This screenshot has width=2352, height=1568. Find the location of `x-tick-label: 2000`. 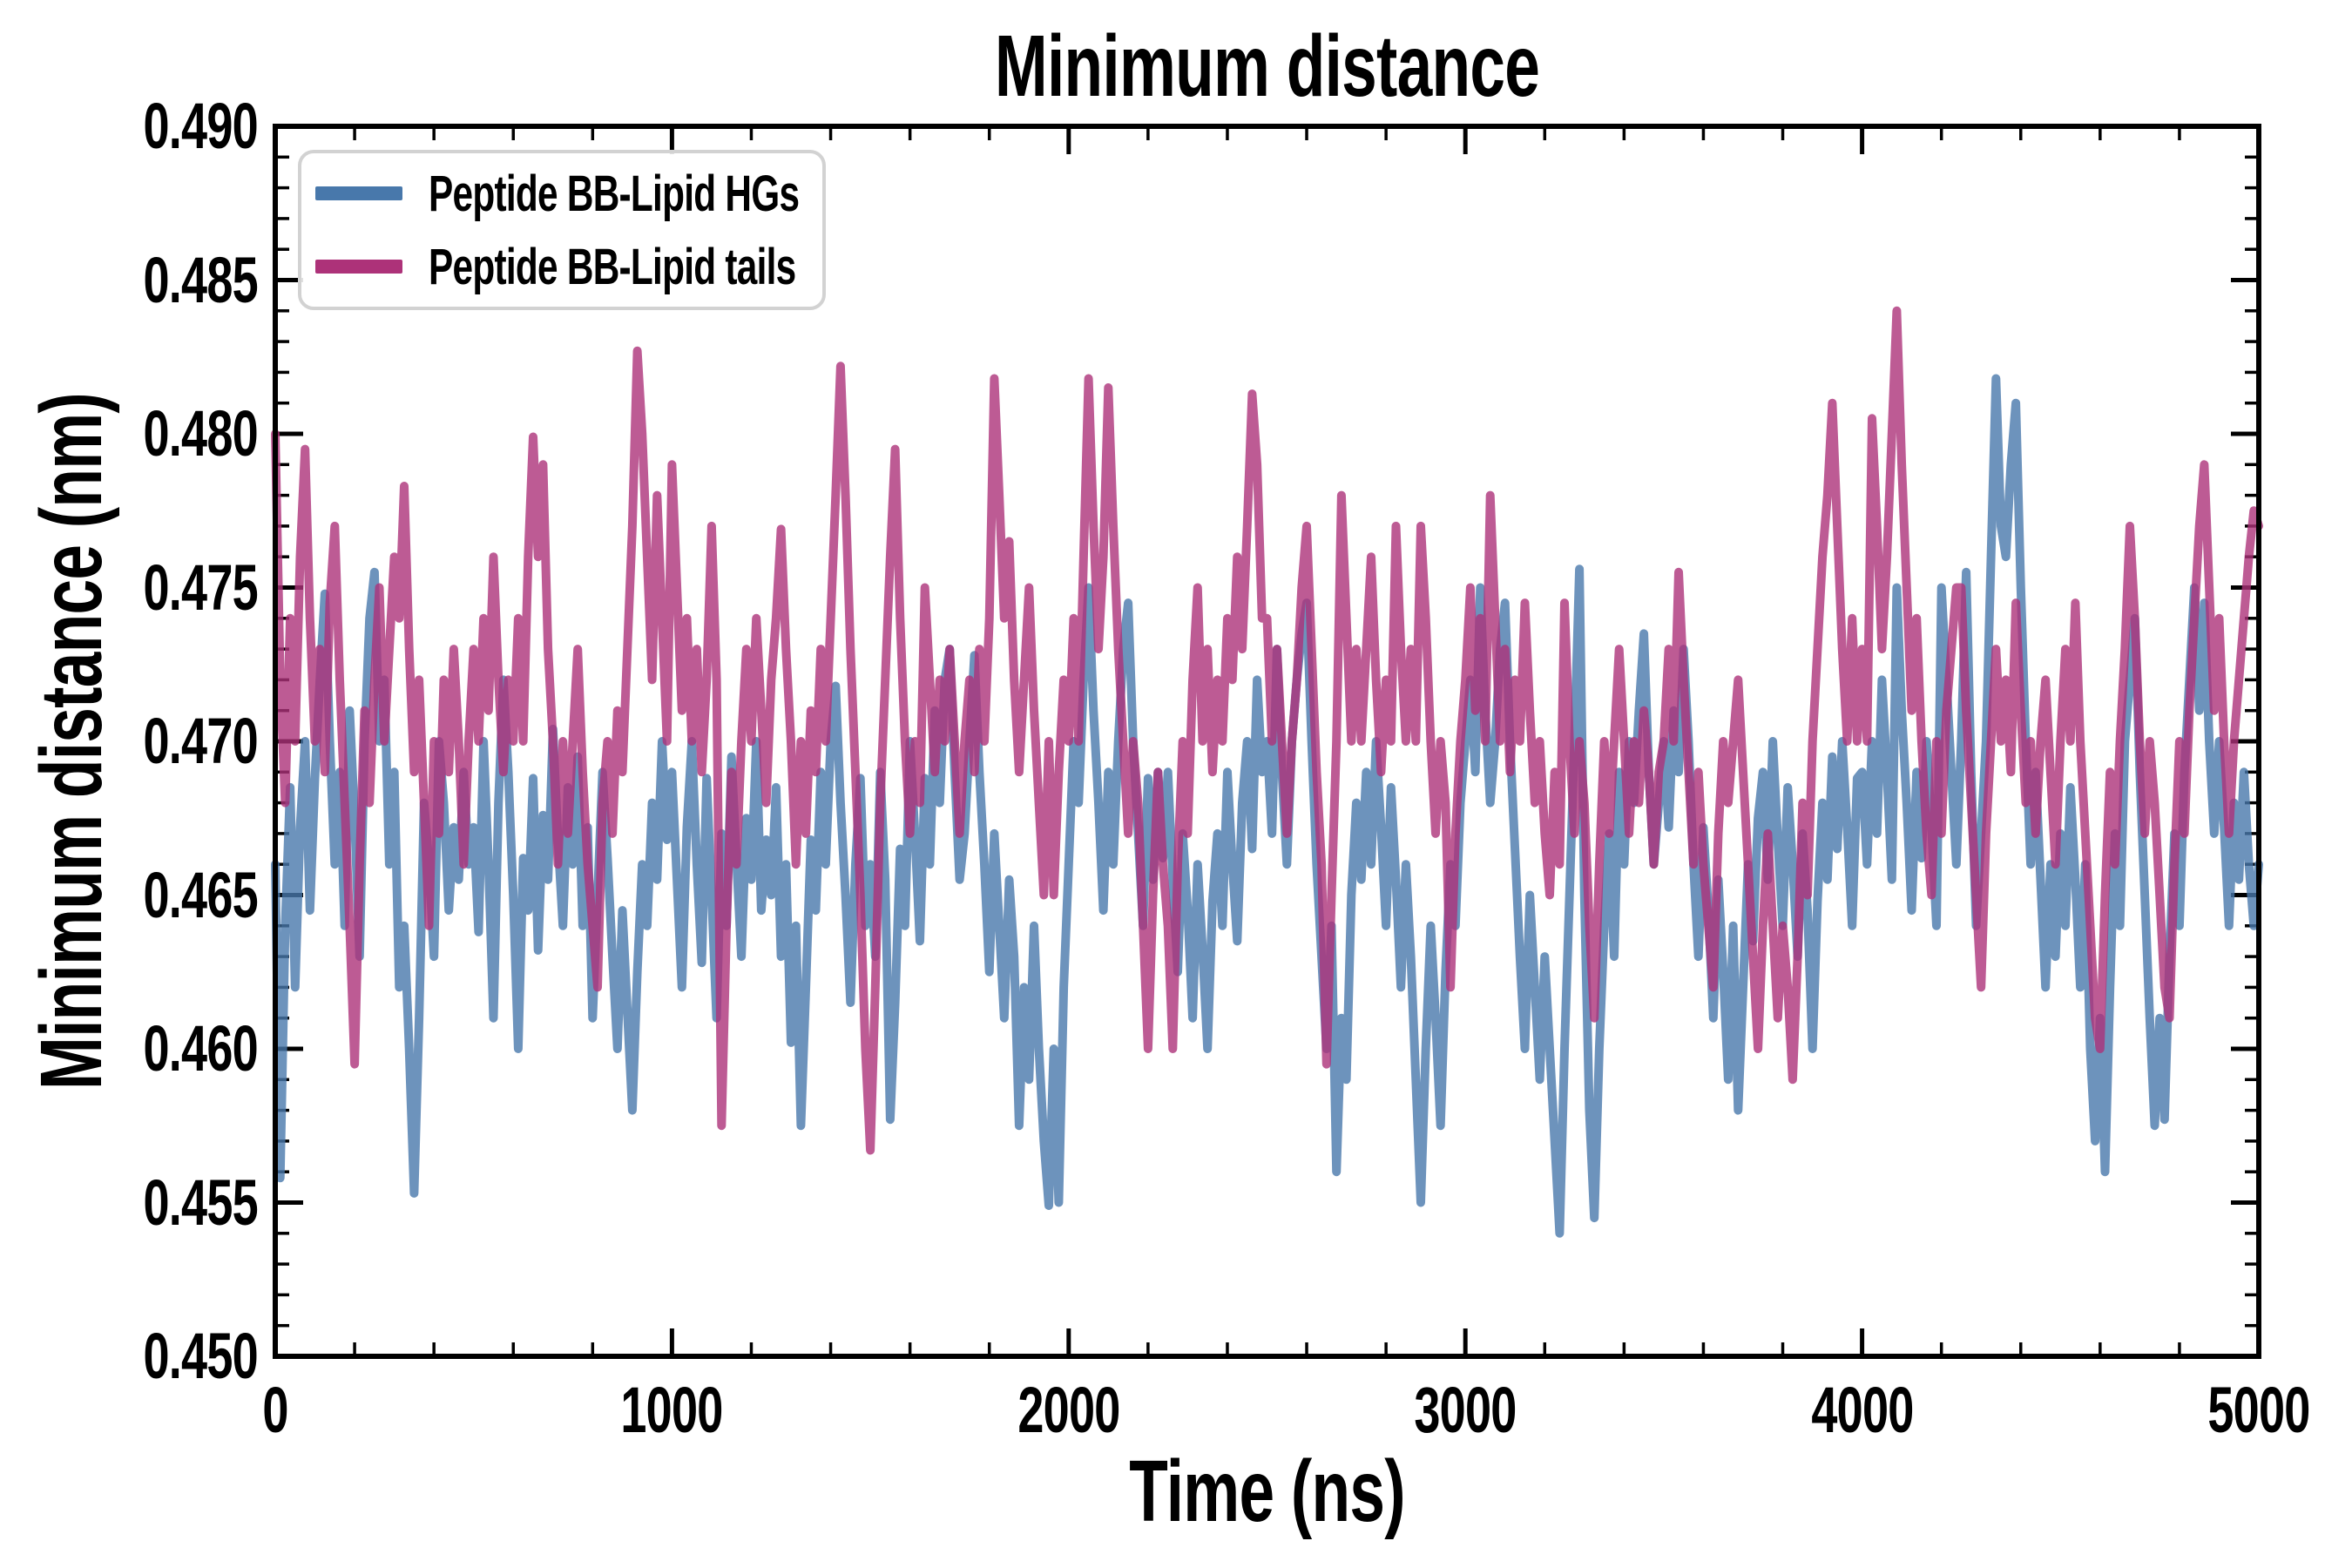

x-tick-label: 2000 is located at coordinates (1068, 1410).